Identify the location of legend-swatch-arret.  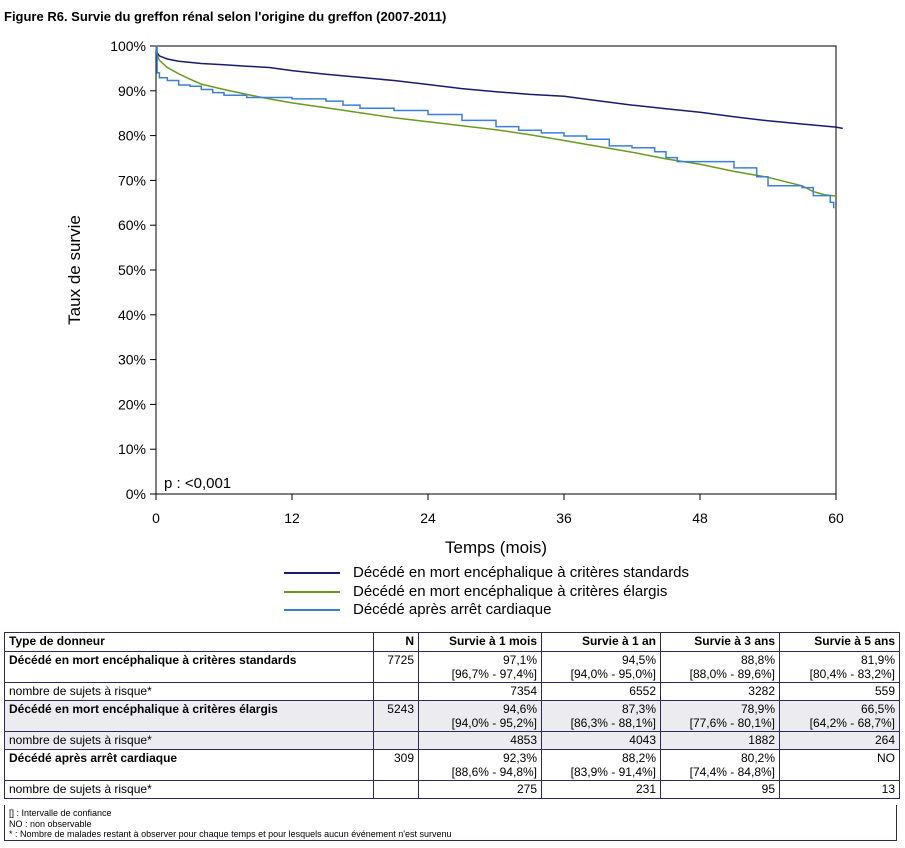
(312, 610).